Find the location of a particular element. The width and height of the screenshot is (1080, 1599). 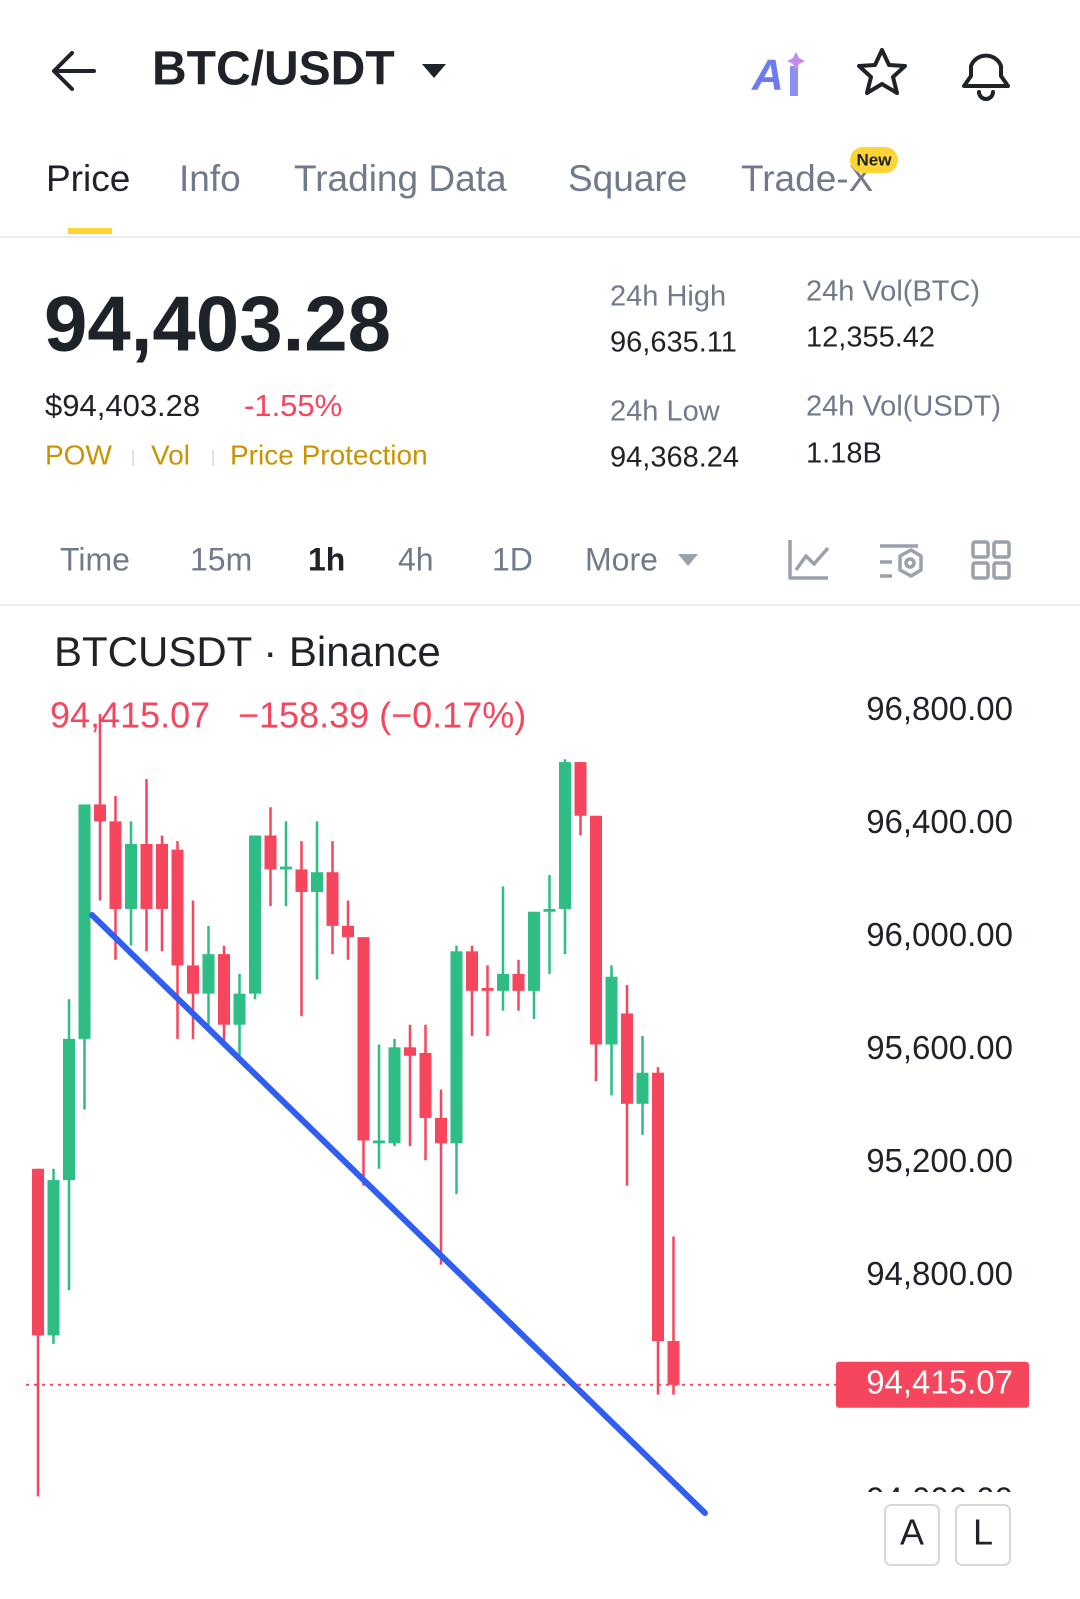

settings-button is located at coordinates (901, 561).